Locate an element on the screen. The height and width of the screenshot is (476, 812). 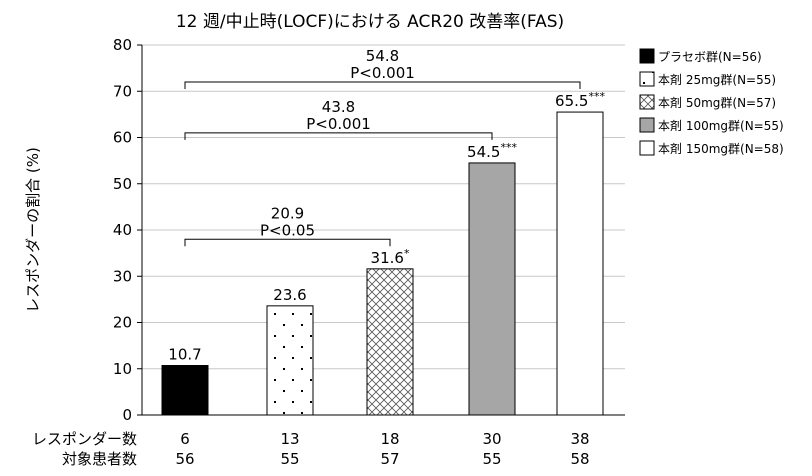
comparison-p-2: P<0.001 is located at coordinates (382, 73).